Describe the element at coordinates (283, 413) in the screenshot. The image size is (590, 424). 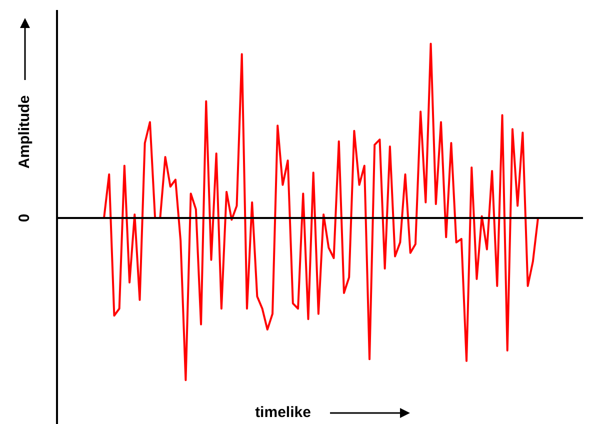
I see `x-axis-title: timelike` at that location.